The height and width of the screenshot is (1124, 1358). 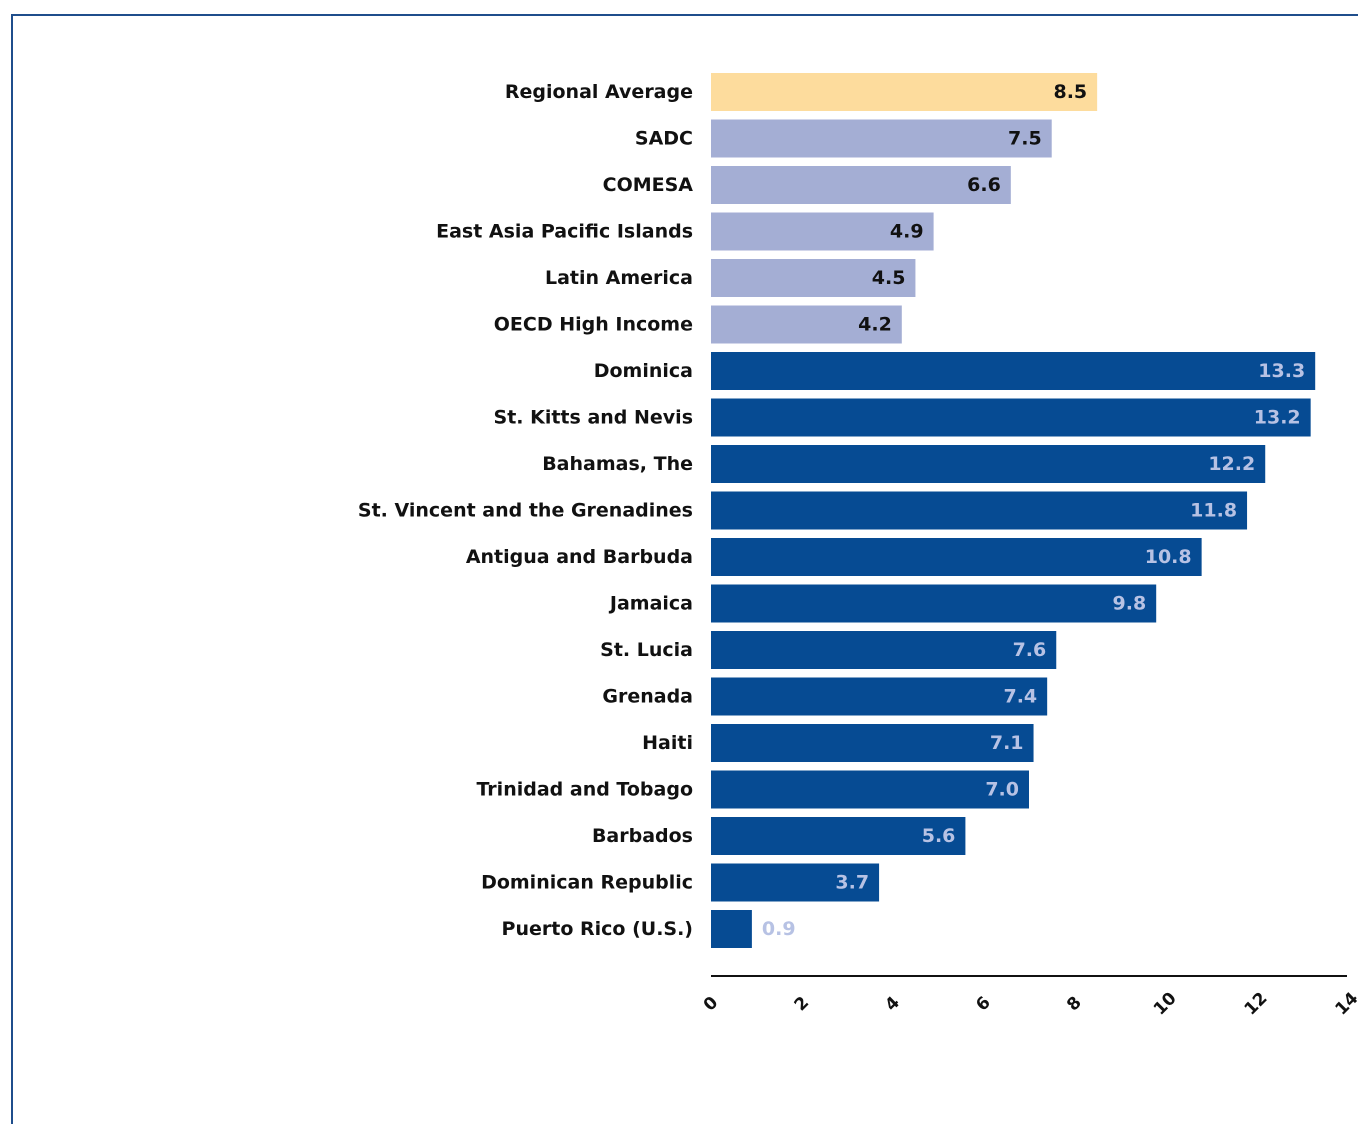 What do you see at coordinates (1165, 1003) in the screenshot?
I see `x-tick-label-5: 10` at bounding box center [1165, 1003].